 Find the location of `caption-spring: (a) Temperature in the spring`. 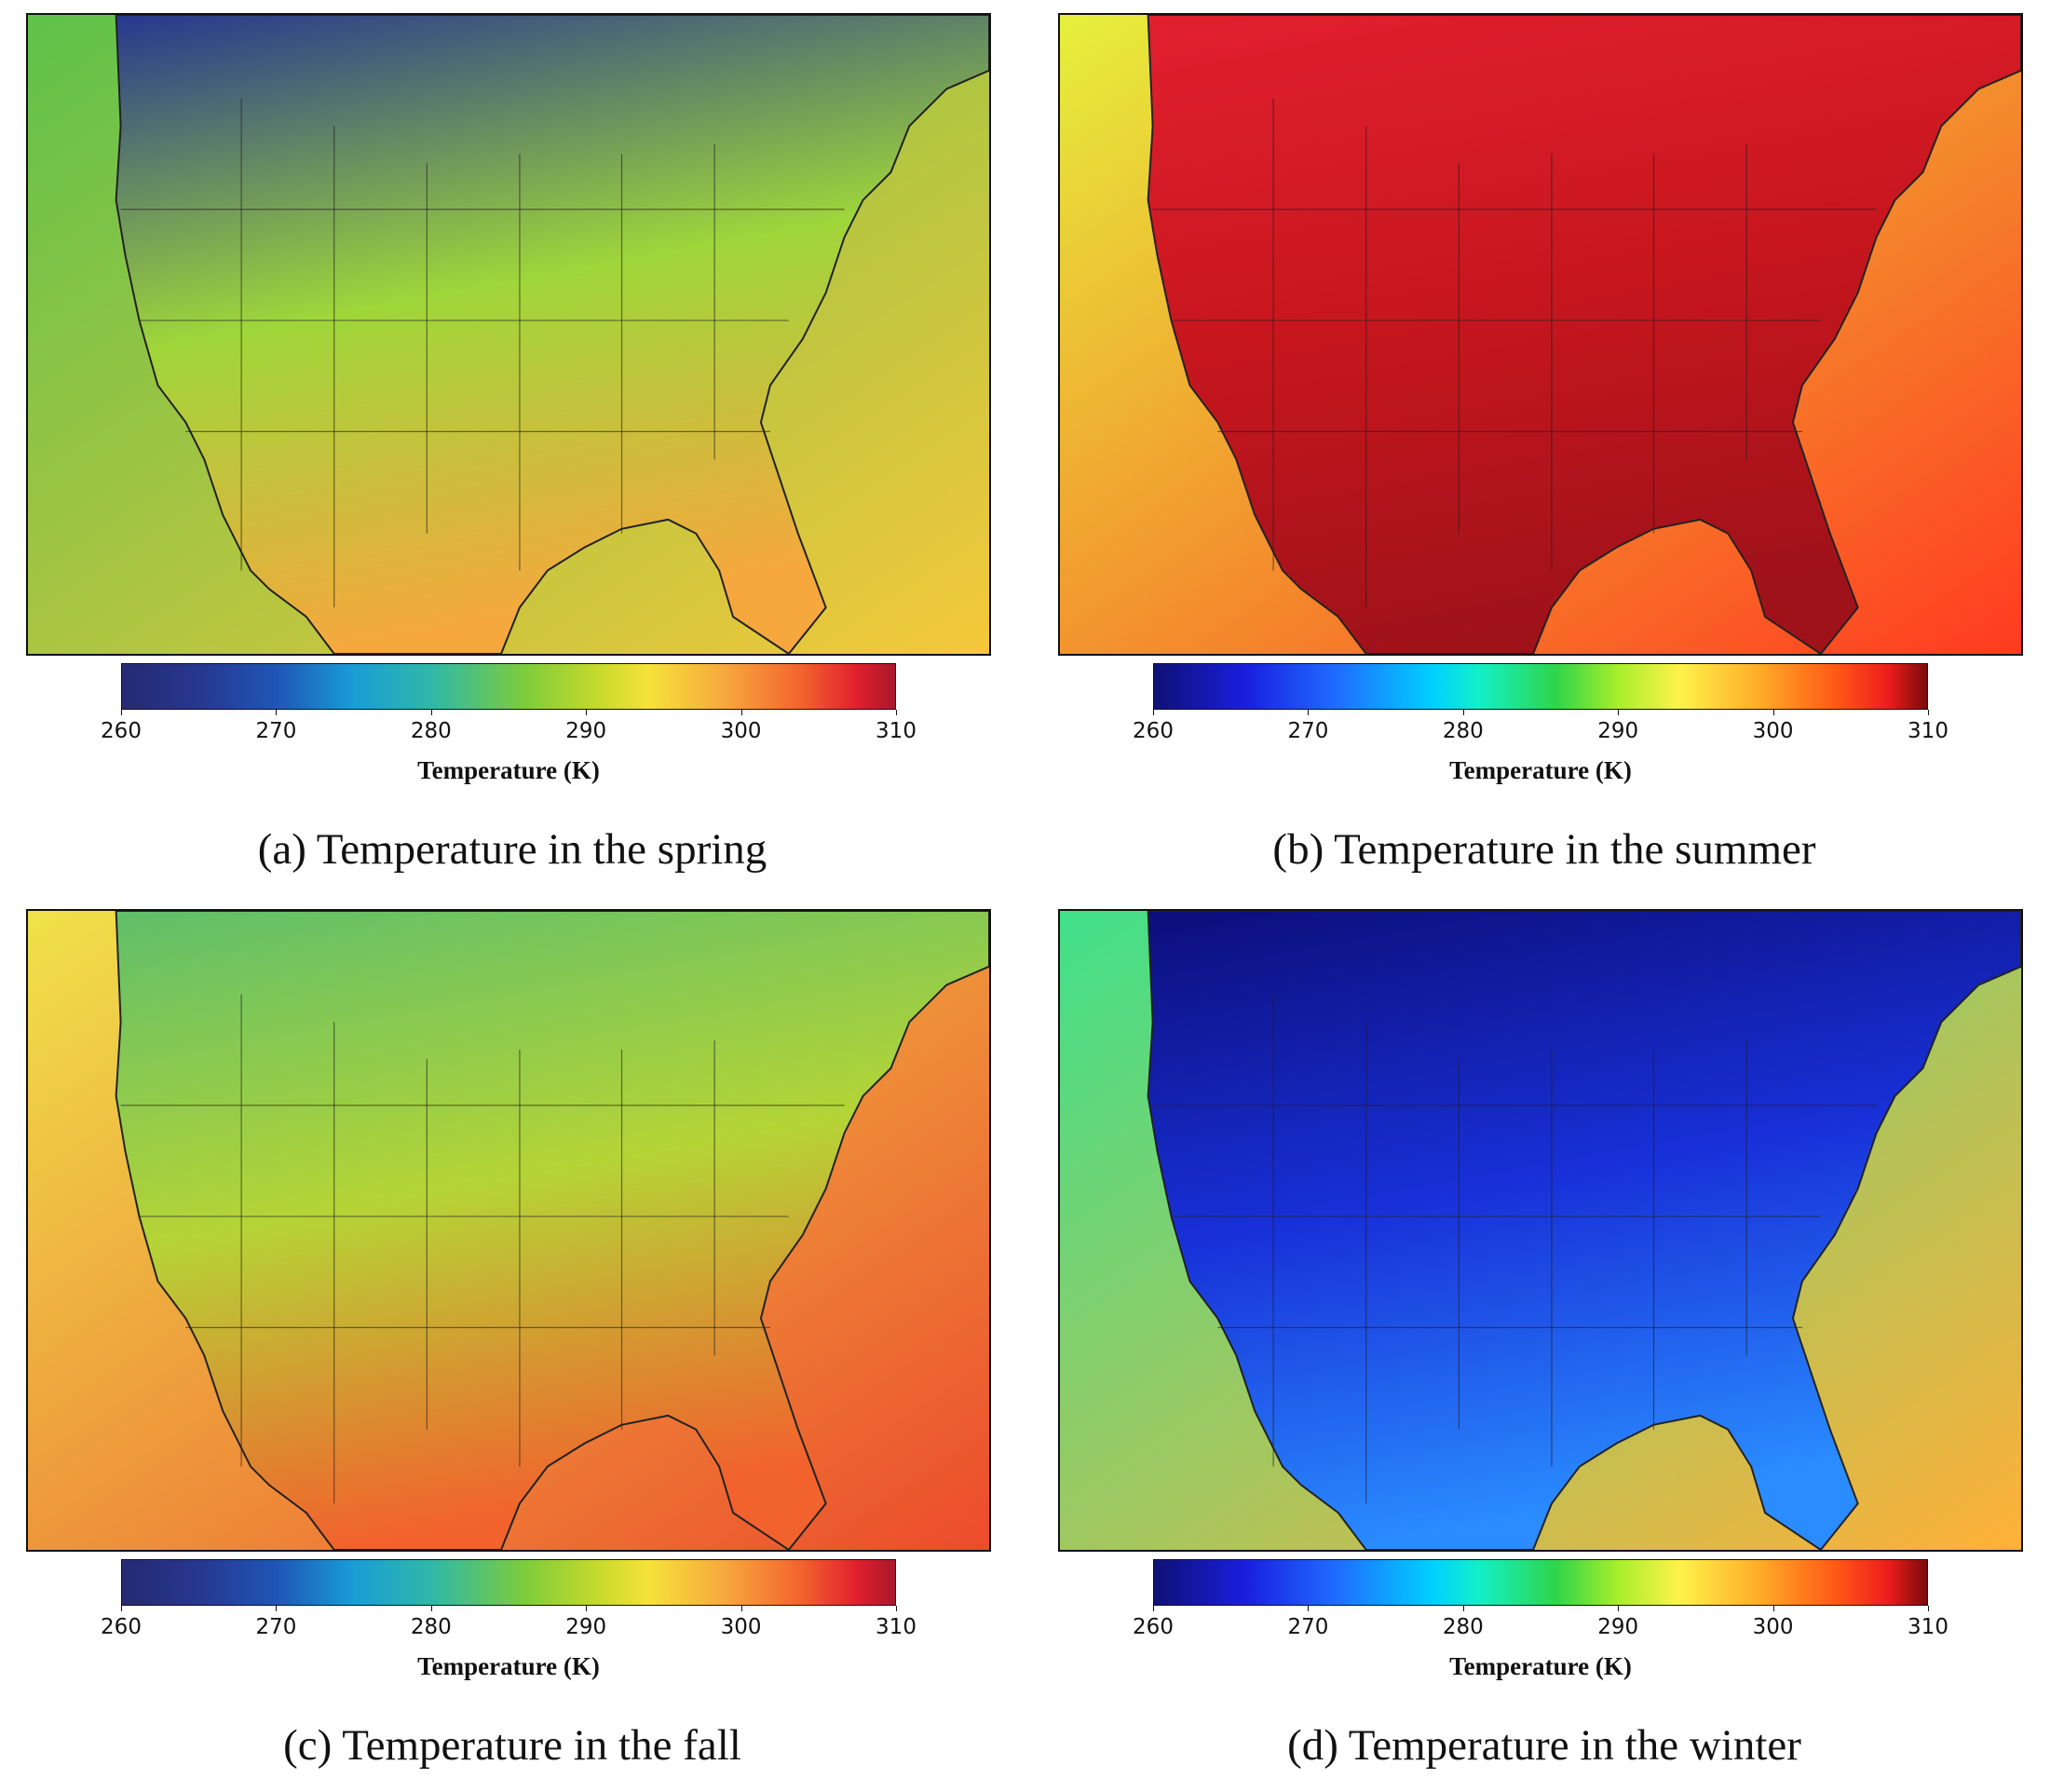

caption-spring: (a) Temperature in the spring is located at coordinates (512, 849).